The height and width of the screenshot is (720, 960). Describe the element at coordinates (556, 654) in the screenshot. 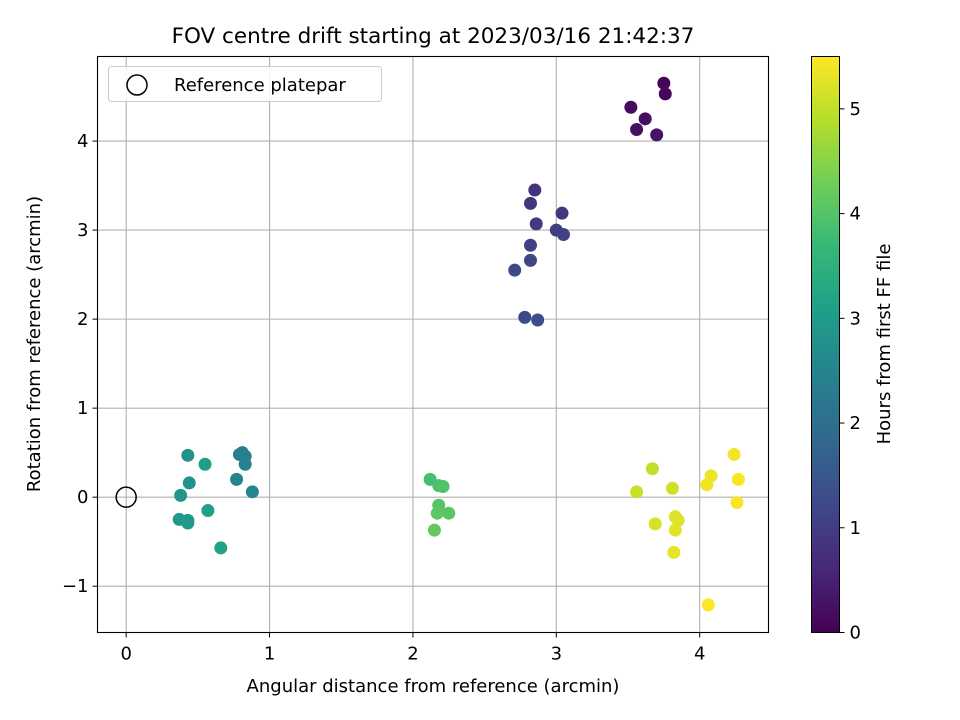

I see `x-tick-label: 3` at that location.